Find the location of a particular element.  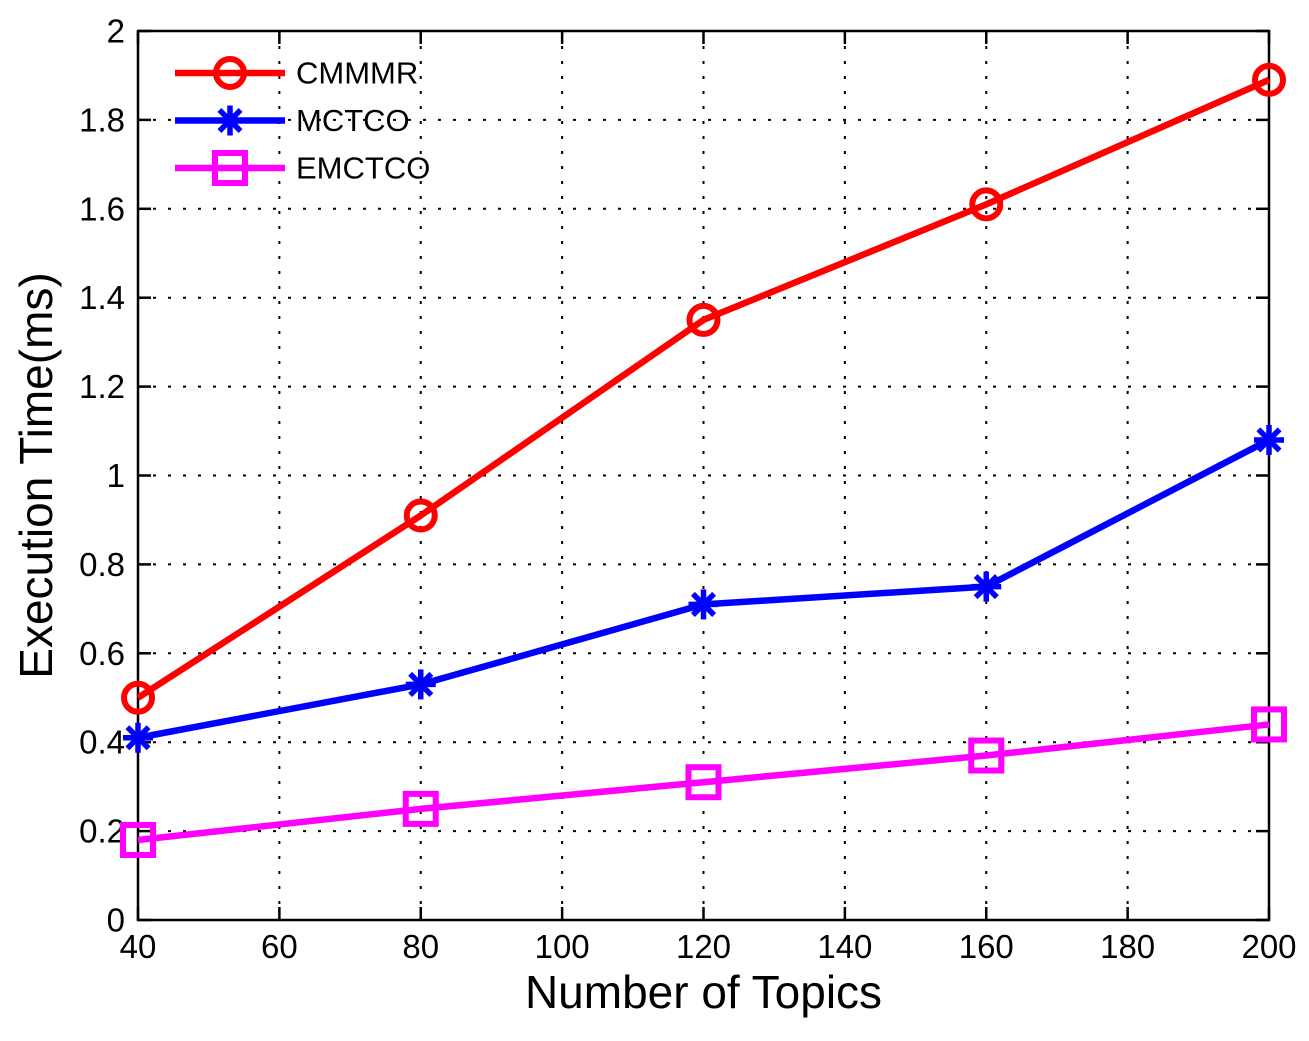

y-tick-label: 0.8 is located at coordinates (102, 564).